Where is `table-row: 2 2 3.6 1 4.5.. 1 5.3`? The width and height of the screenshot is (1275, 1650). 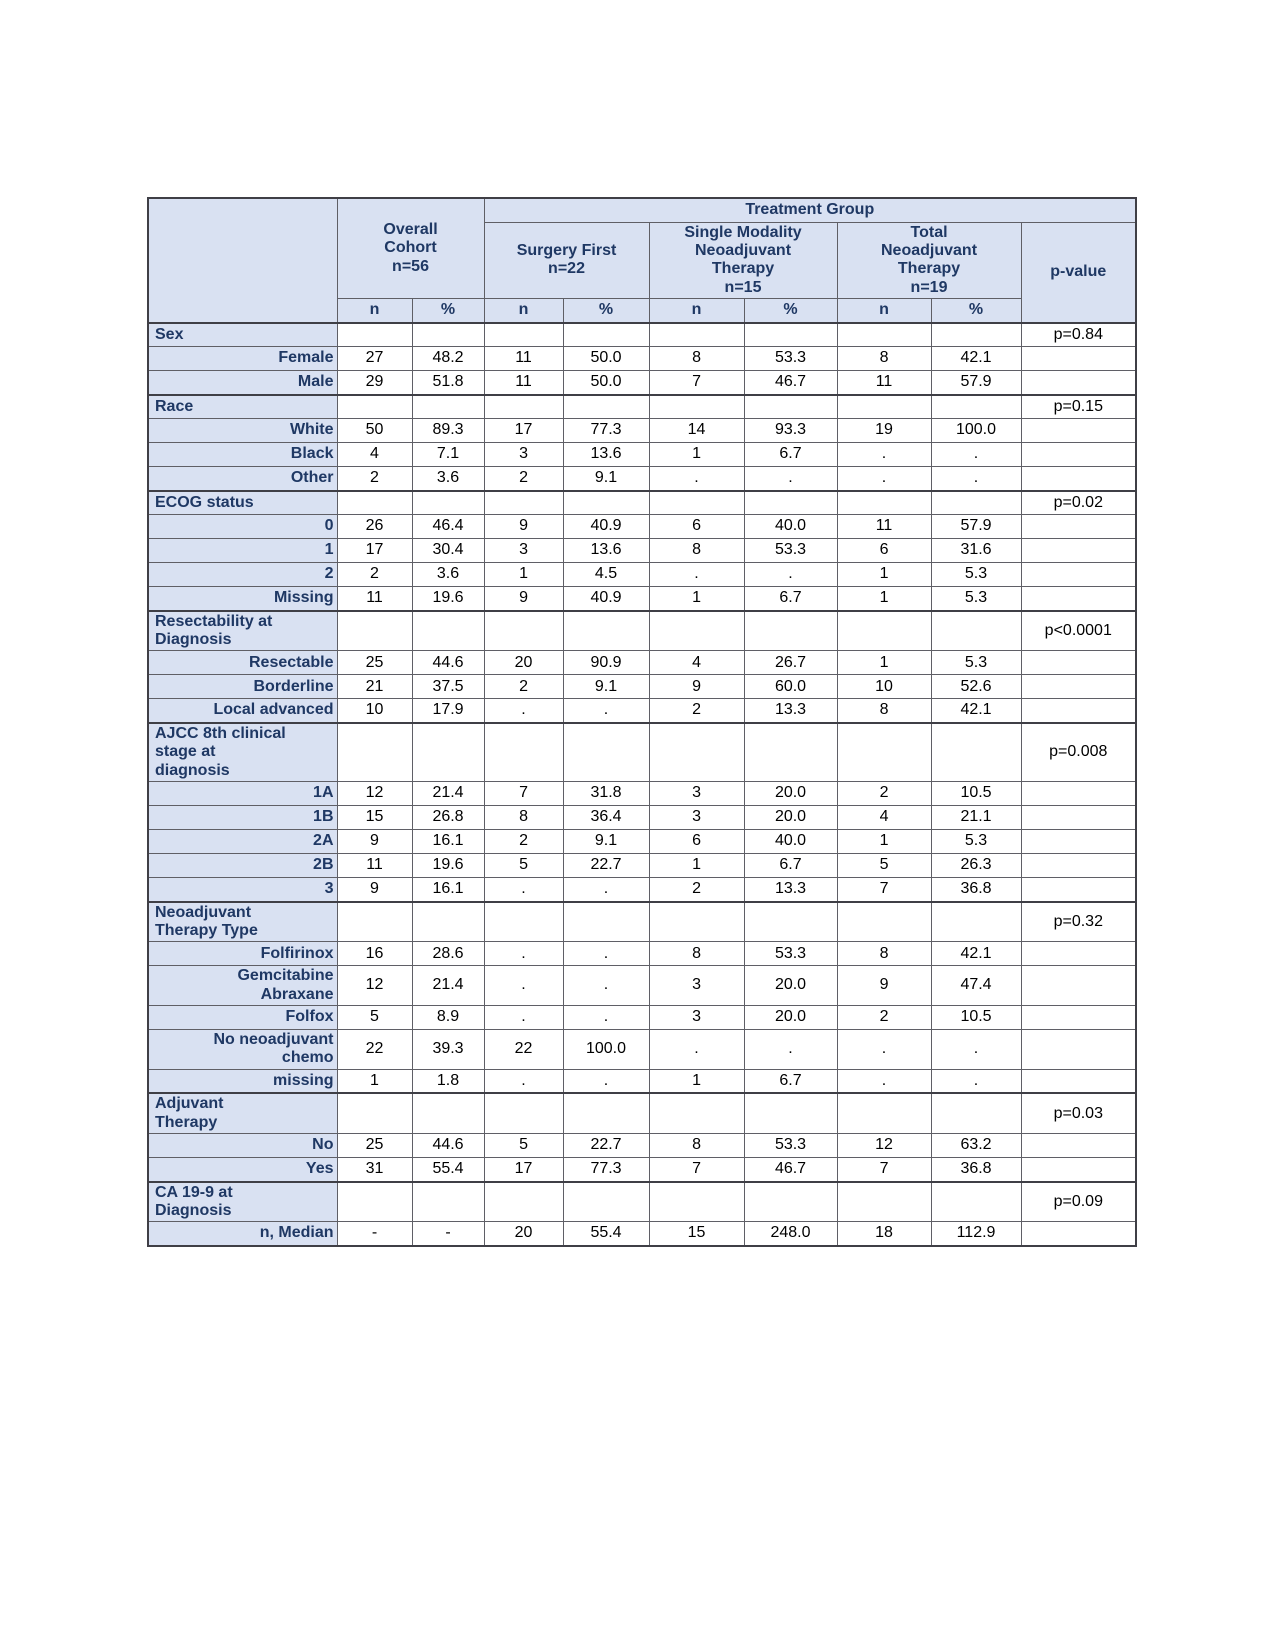 table-row: 2 2 3.6 1 4.5.. 1 5.3 is located at coordinates (642, 575).